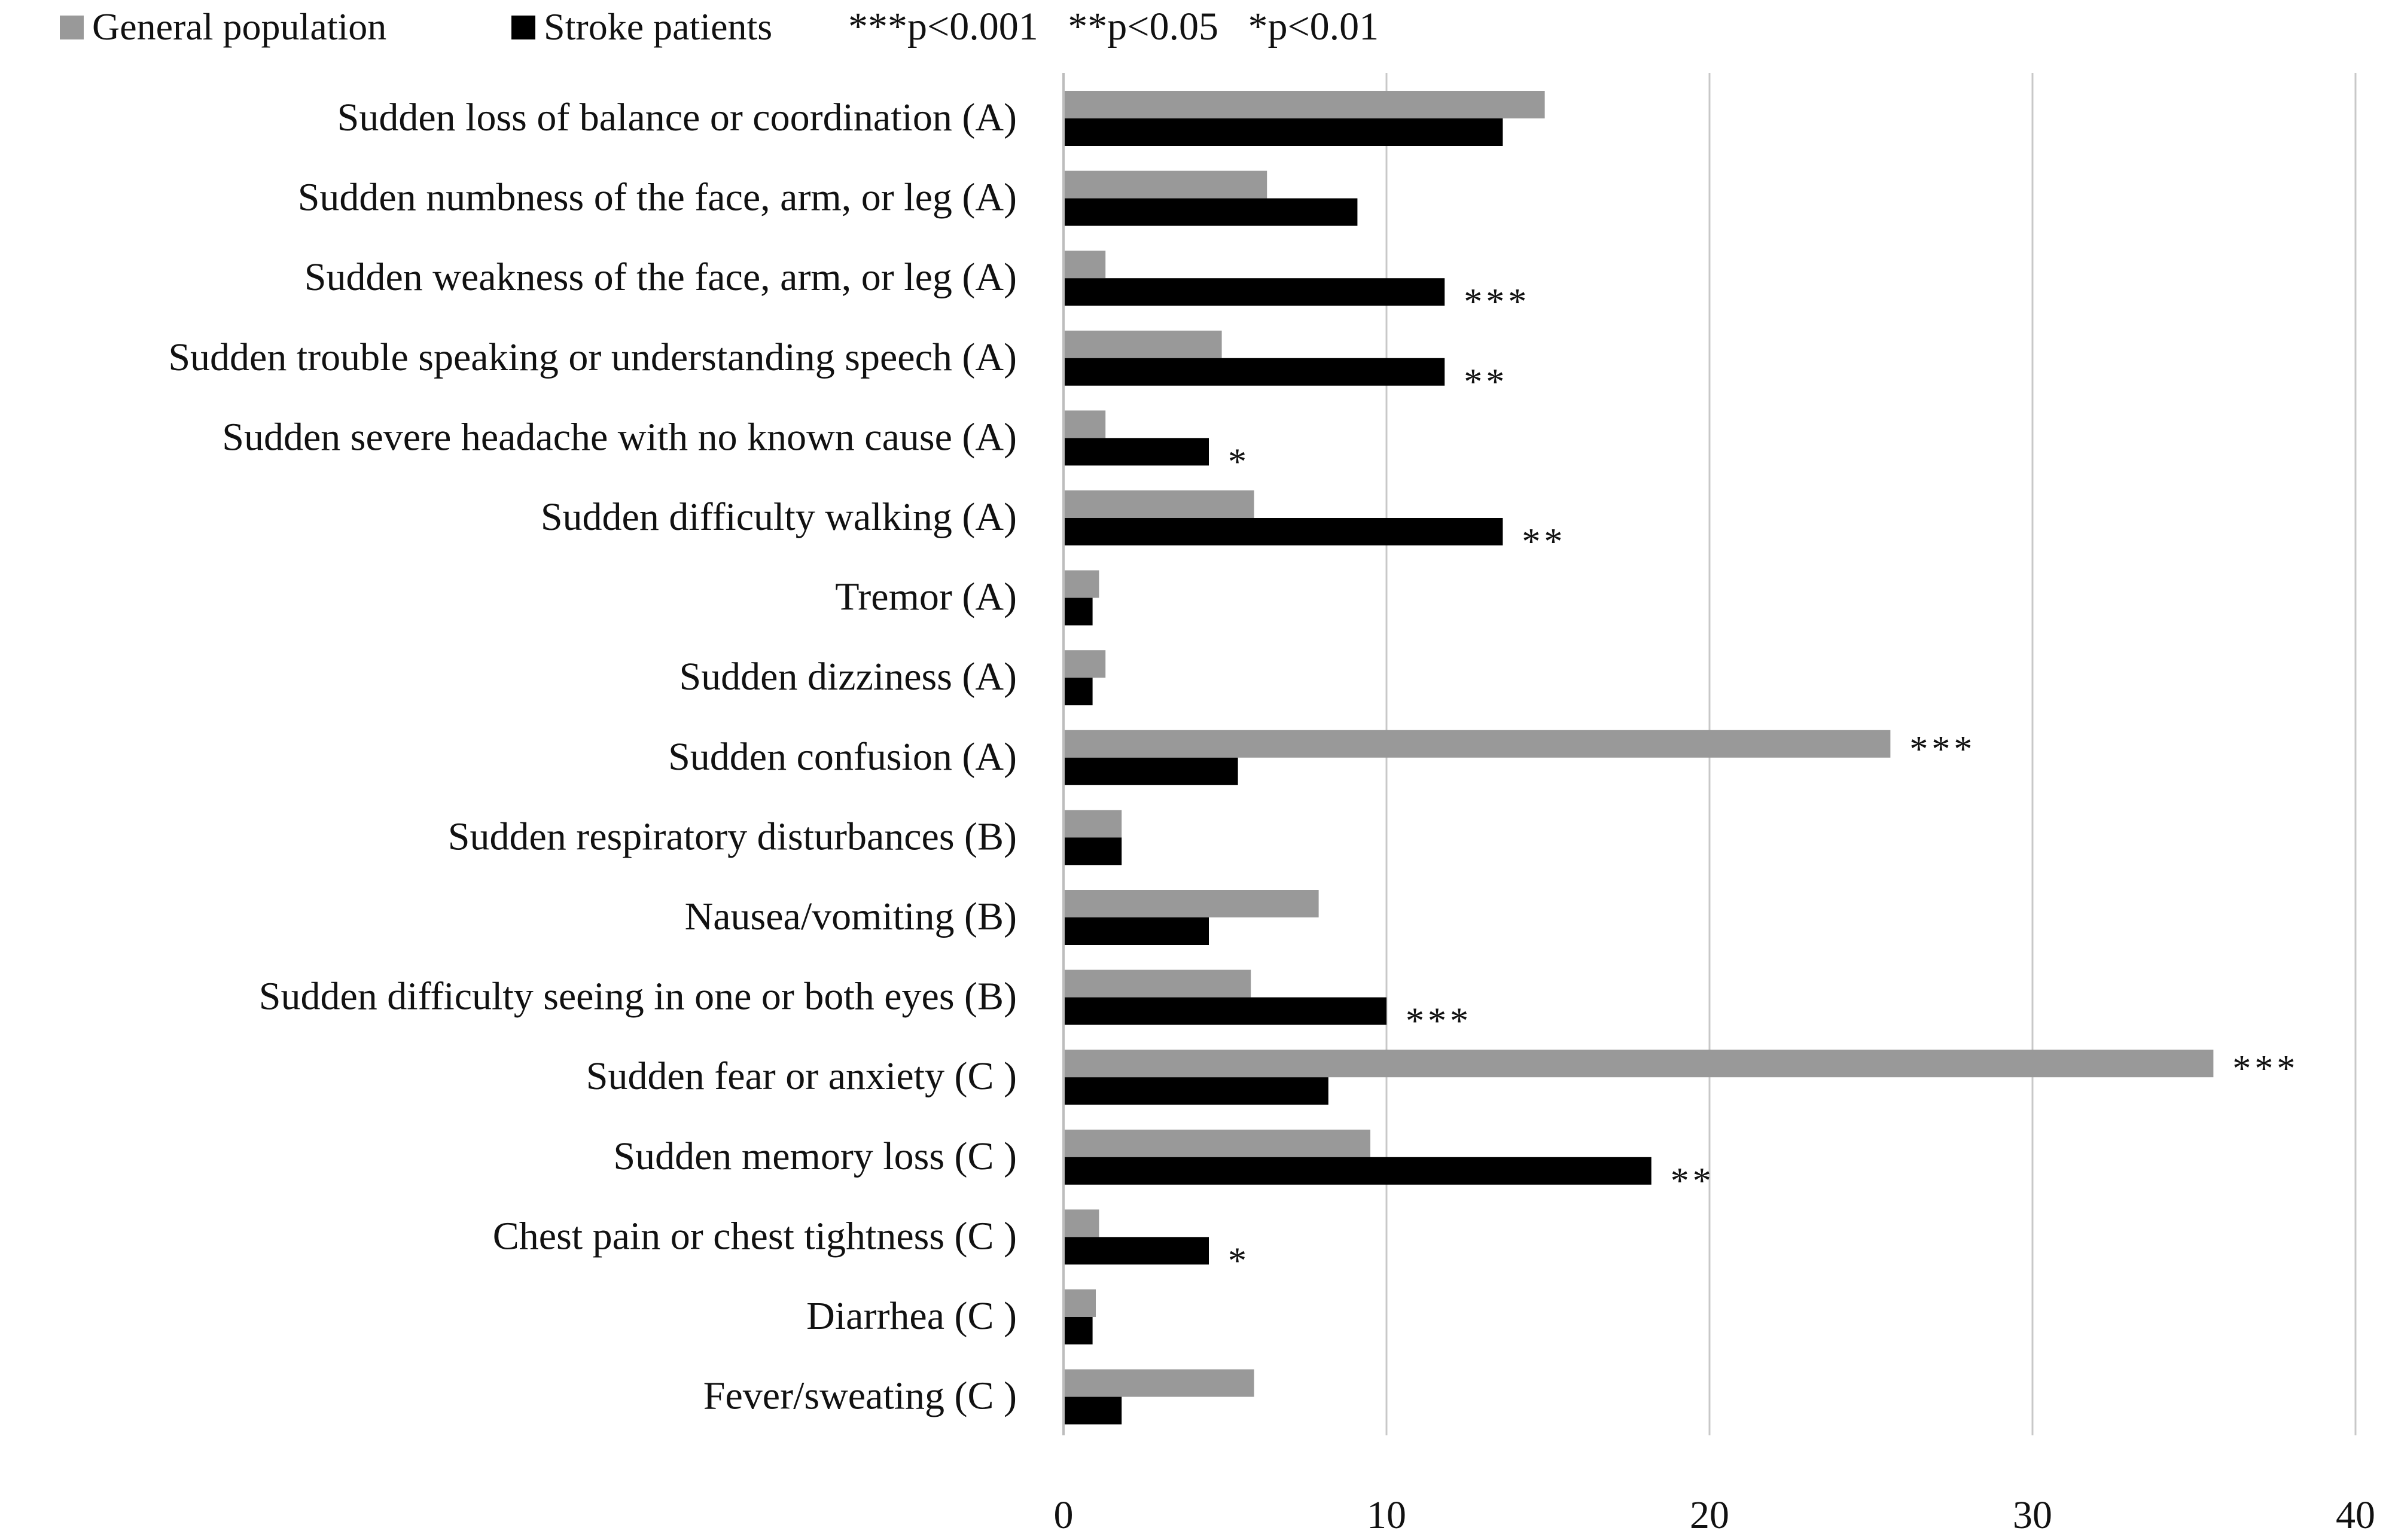 This screenshot has height=1540, width=2386. Describe the element at coordinates (860, 1396) in the screenshot. I see `category-label: Fever/sweating (C )` at that location.